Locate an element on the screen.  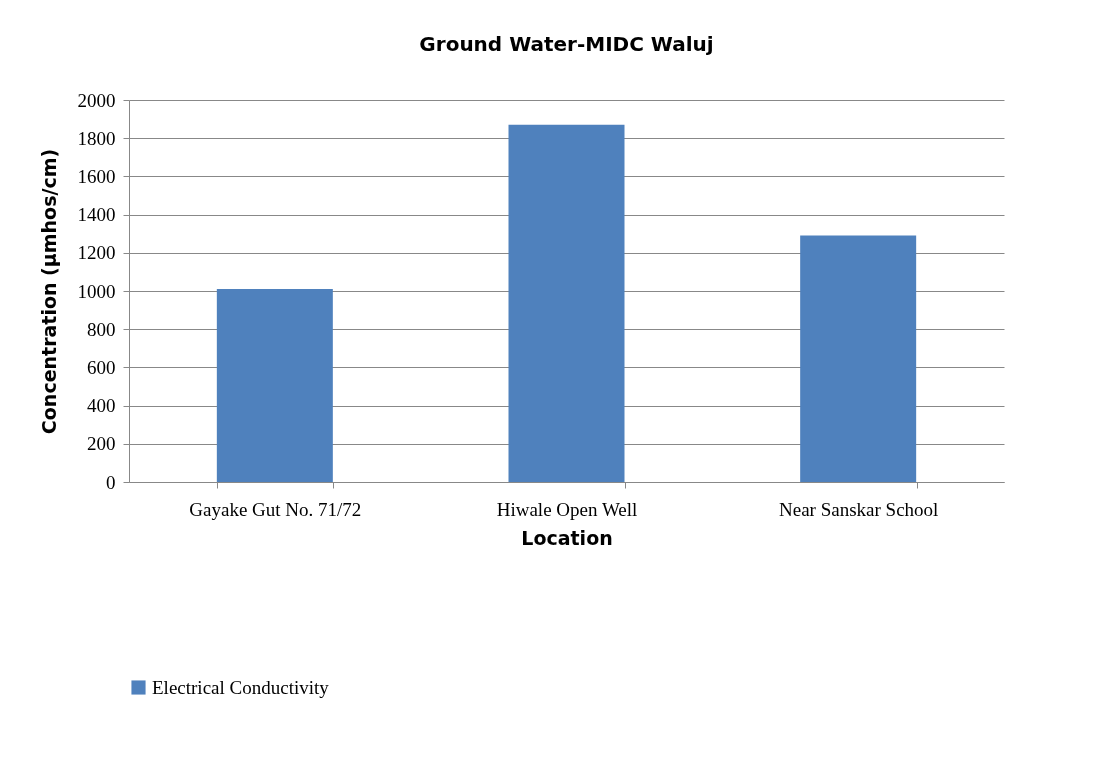
y-tick-label: 1000 is located at coordinates (96, 291).